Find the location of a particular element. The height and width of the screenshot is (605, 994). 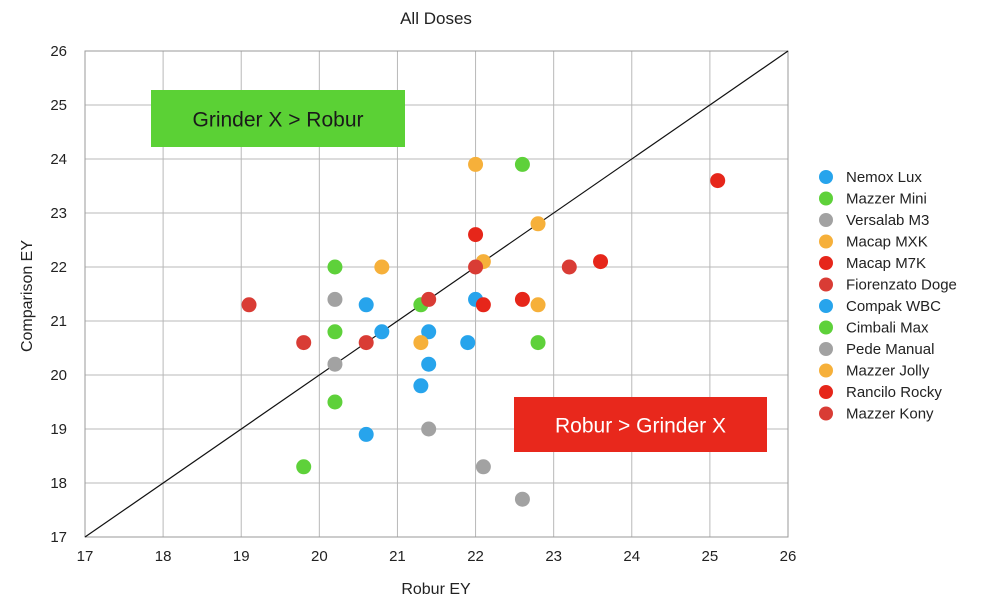

legend-label: Nemox Lux is located at coordinates (884, 177).